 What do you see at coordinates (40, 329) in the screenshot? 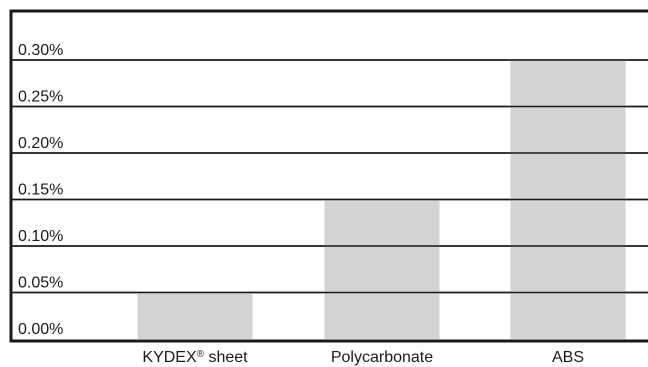
I see `y-tick-label: 0.00%` at bounding box center [40, 329].